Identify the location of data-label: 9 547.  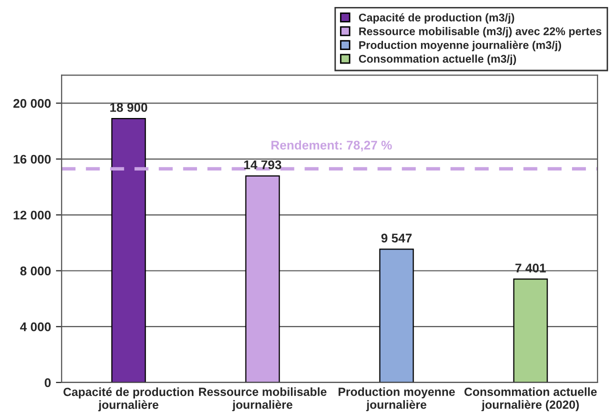
(396, 238).